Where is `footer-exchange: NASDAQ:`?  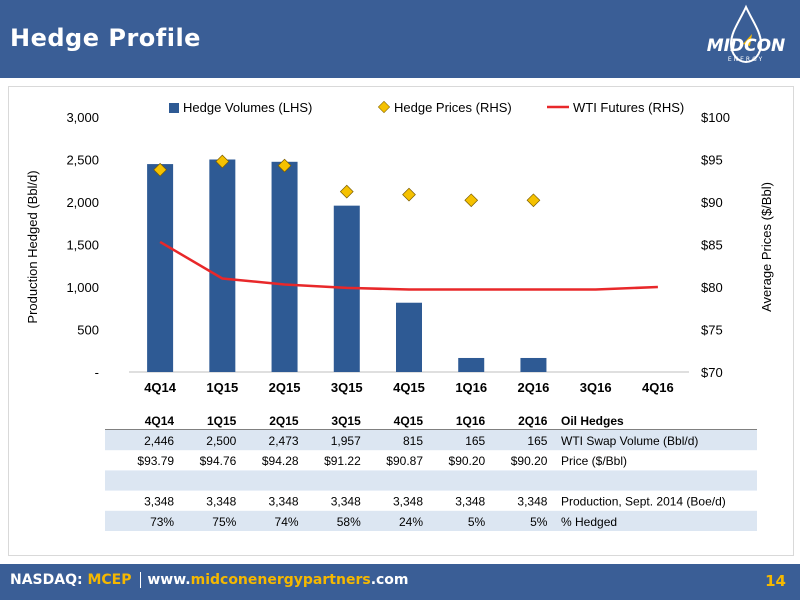 footer-exchange: NASDAQ: is located at coordinates (46, 580).